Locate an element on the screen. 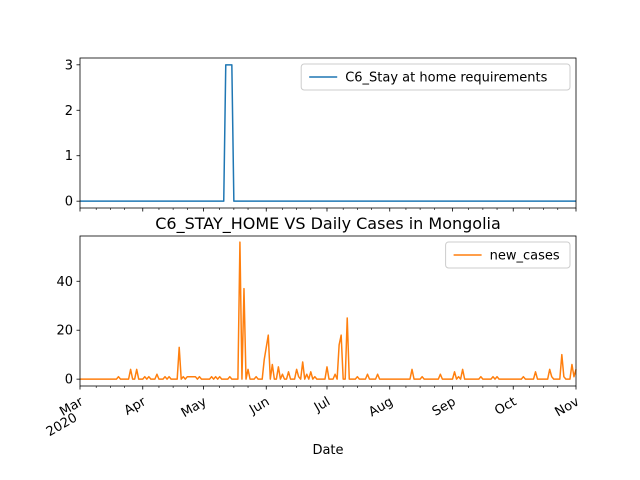 The width and height of the screenshot is (640, 480). legend-entry: C6_Stay at home requirements is located at coordinates (446, 78).